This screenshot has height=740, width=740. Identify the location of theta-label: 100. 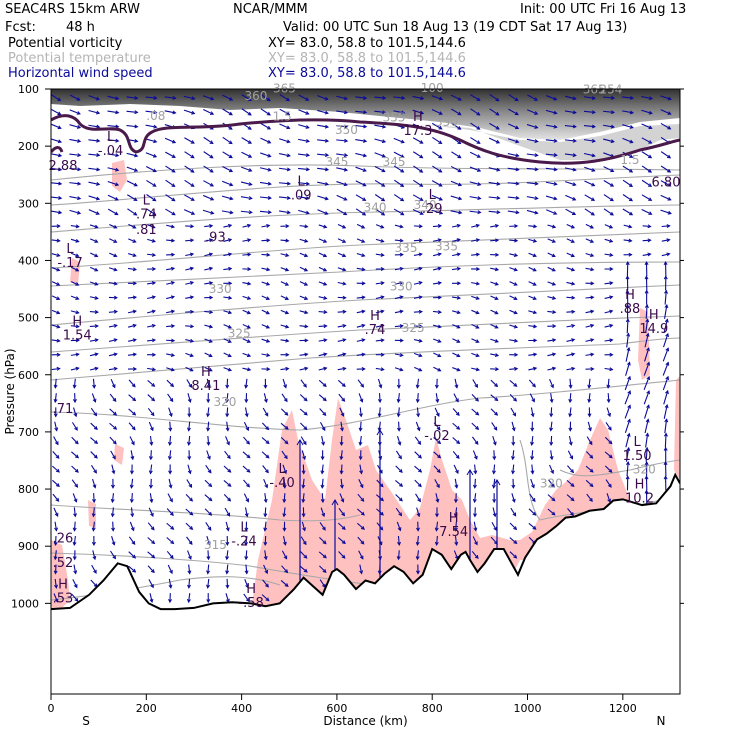
(432, 88).